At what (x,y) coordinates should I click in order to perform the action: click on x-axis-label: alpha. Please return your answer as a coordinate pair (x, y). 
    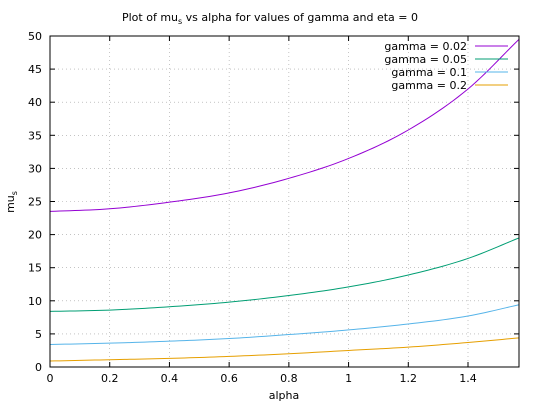
    Looking at the image, I should click on (284, 395).